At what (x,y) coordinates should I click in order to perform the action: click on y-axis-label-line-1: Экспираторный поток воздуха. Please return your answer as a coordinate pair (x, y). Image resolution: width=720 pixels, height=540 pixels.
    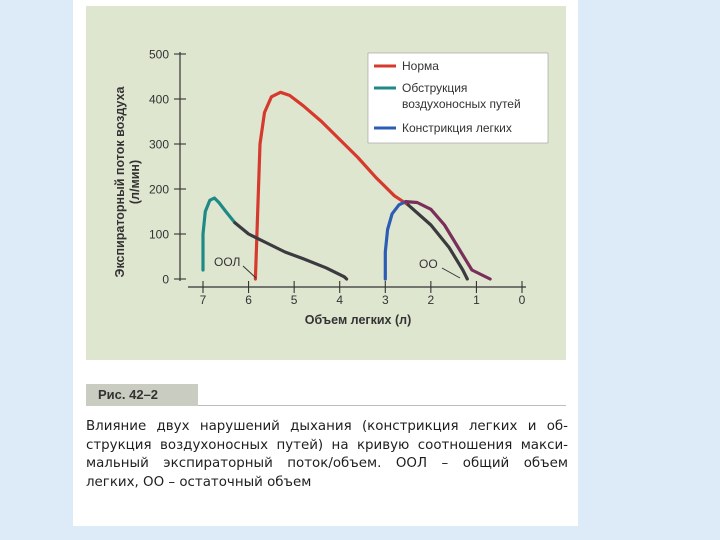
    Looking at the image, I should click on (120, 182).